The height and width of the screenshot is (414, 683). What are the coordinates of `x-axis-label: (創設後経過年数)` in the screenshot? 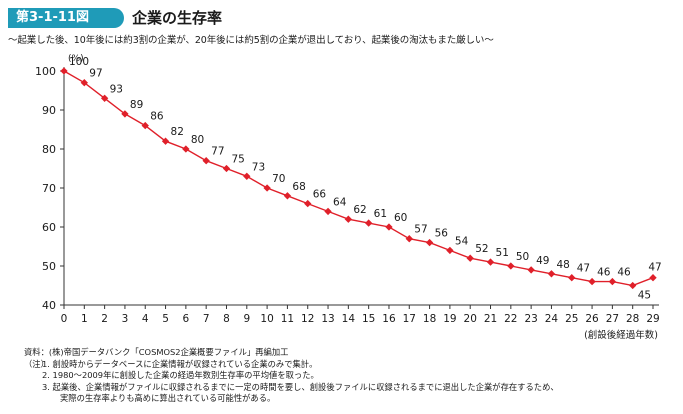 It's located at (621, 335).